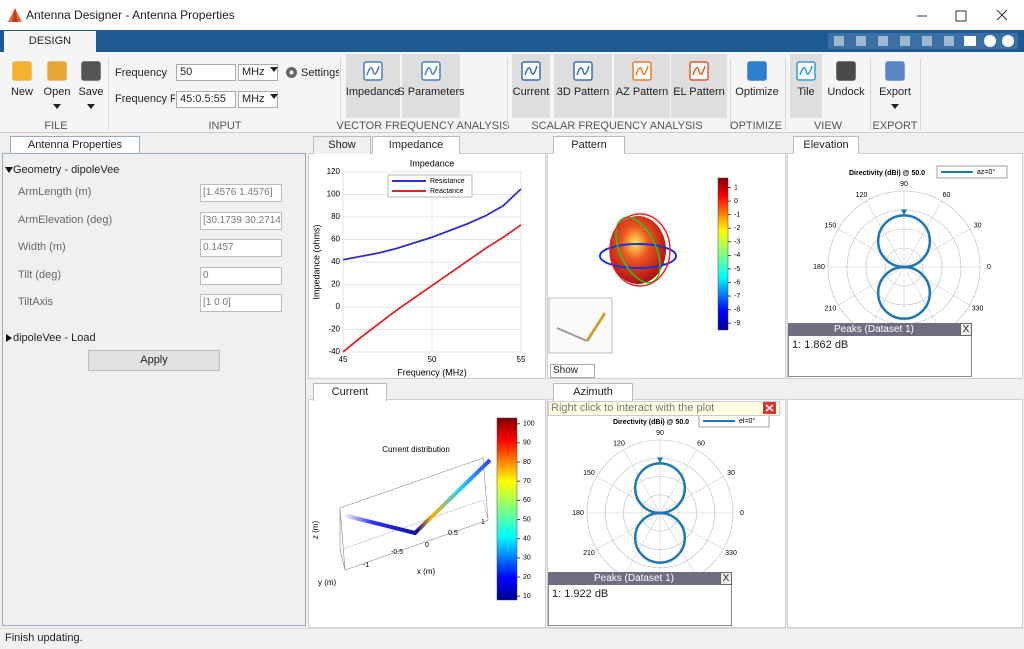 The width and height of the screenshot is (1024, 649). I want to click on button-label: 3D Pattern, so click(583, 92).